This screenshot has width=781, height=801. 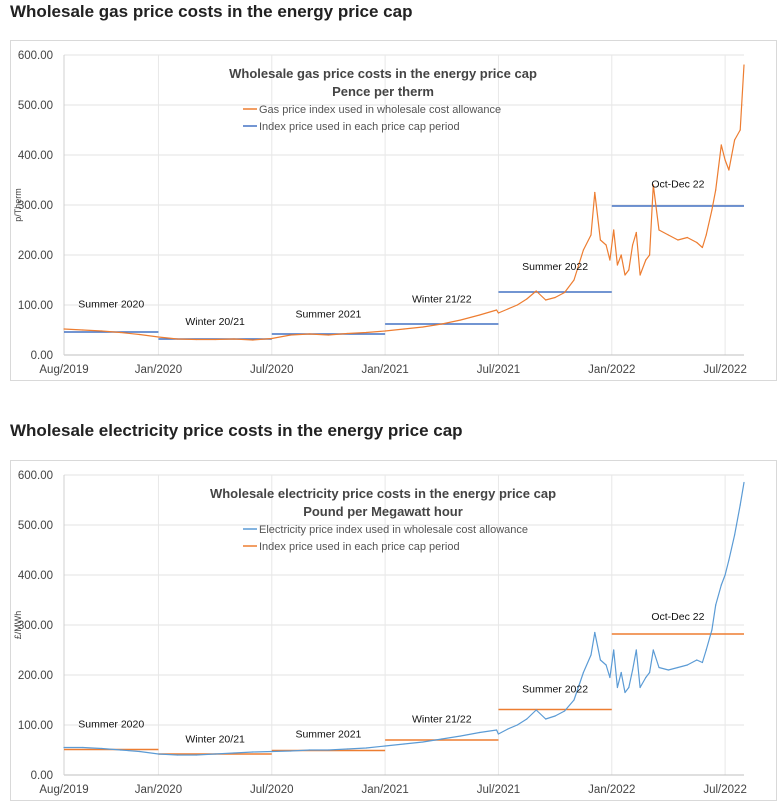 What do you see at coordinates (35, 156) in the screenshot?
I see `chart0-y-tick-label: 400.00` at bounding box center [35, 156].